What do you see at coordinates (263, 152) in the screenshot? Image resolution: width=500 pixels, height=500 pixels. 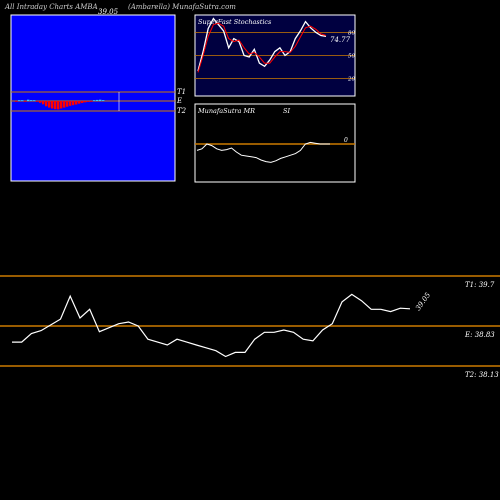 I see `mrsi-line` at bounding box center [263, 152].